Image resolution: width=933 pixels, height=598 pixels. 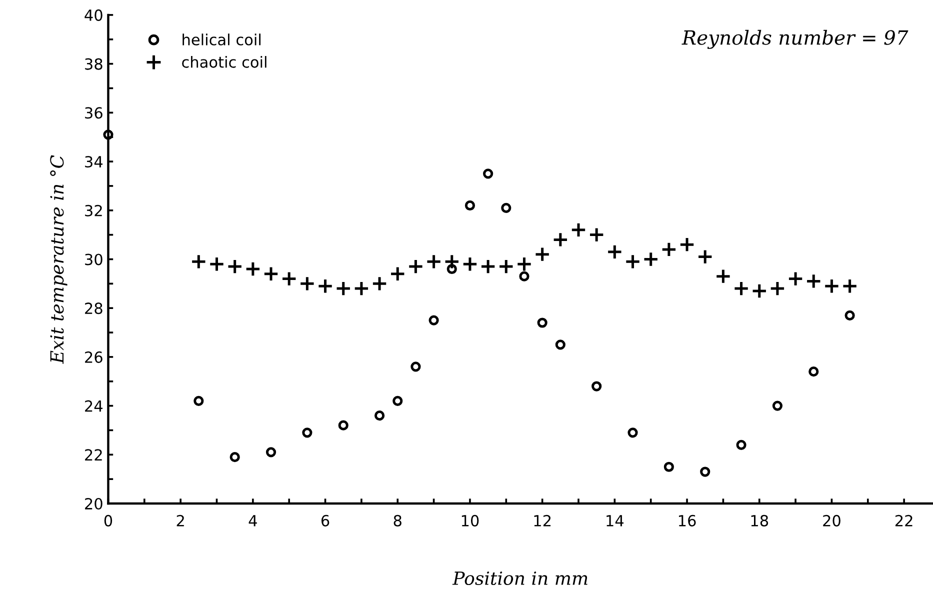 I want to click on x-tick-label: 10, so click(x=470, y=520).